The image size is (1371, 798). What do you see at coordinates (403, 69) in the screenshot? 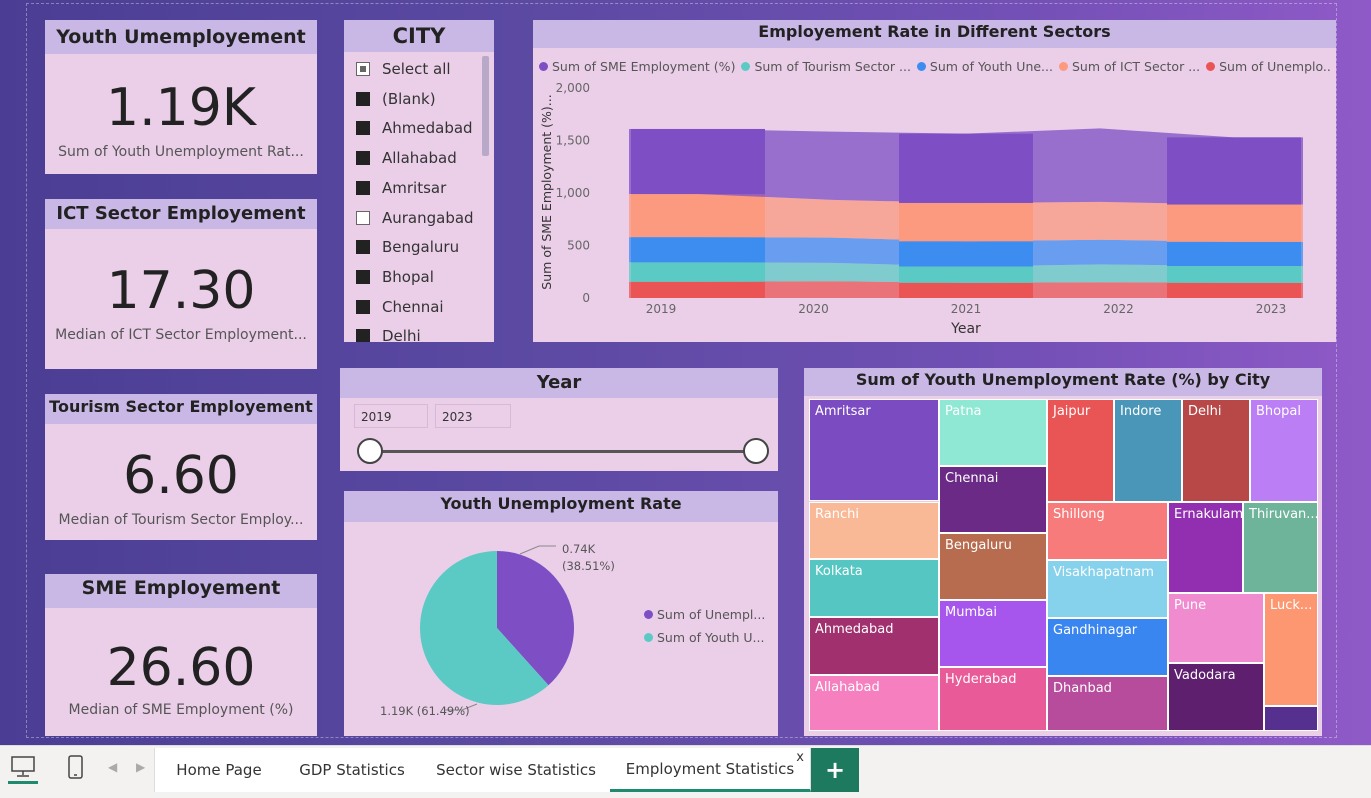
I see `city-option: Select all` at bounding box center [403, 69].